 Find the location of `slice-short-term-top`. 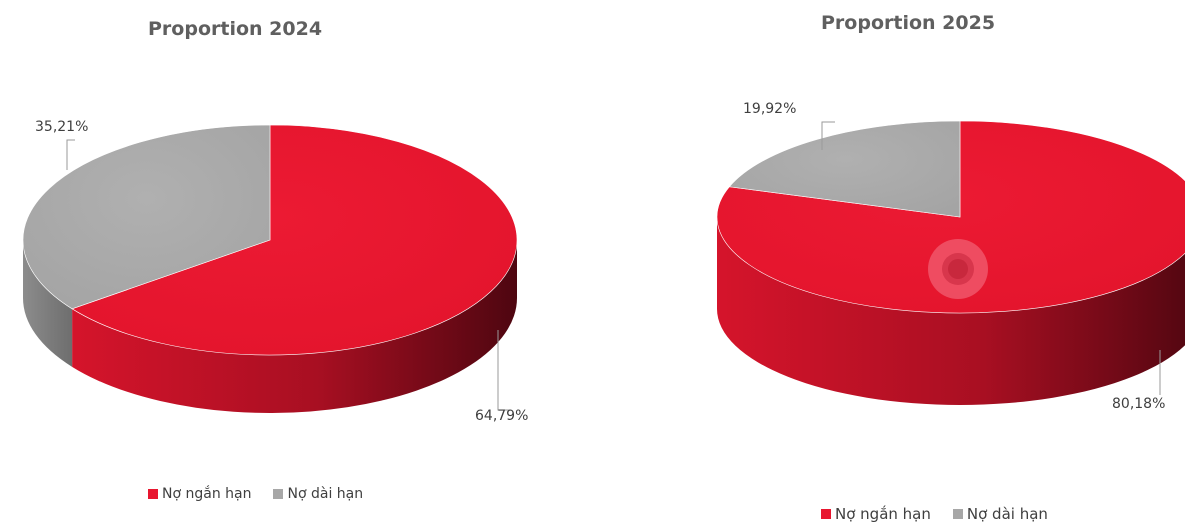

slice-short-term-top is located at coordinates (950, 217).